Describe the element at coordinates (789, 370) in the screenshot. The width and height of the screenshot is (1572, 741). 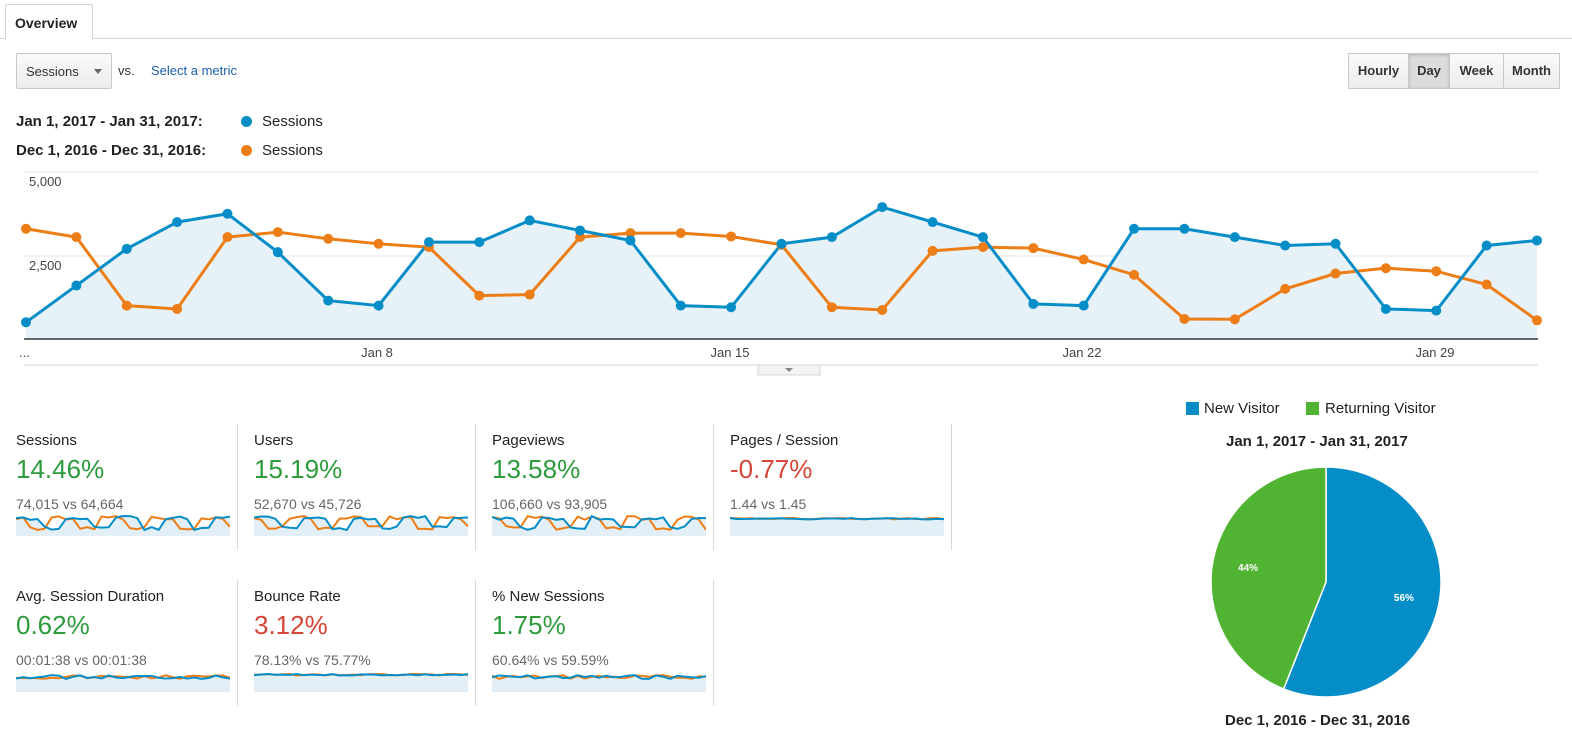
I see `chart-collapse-handle` at that location.